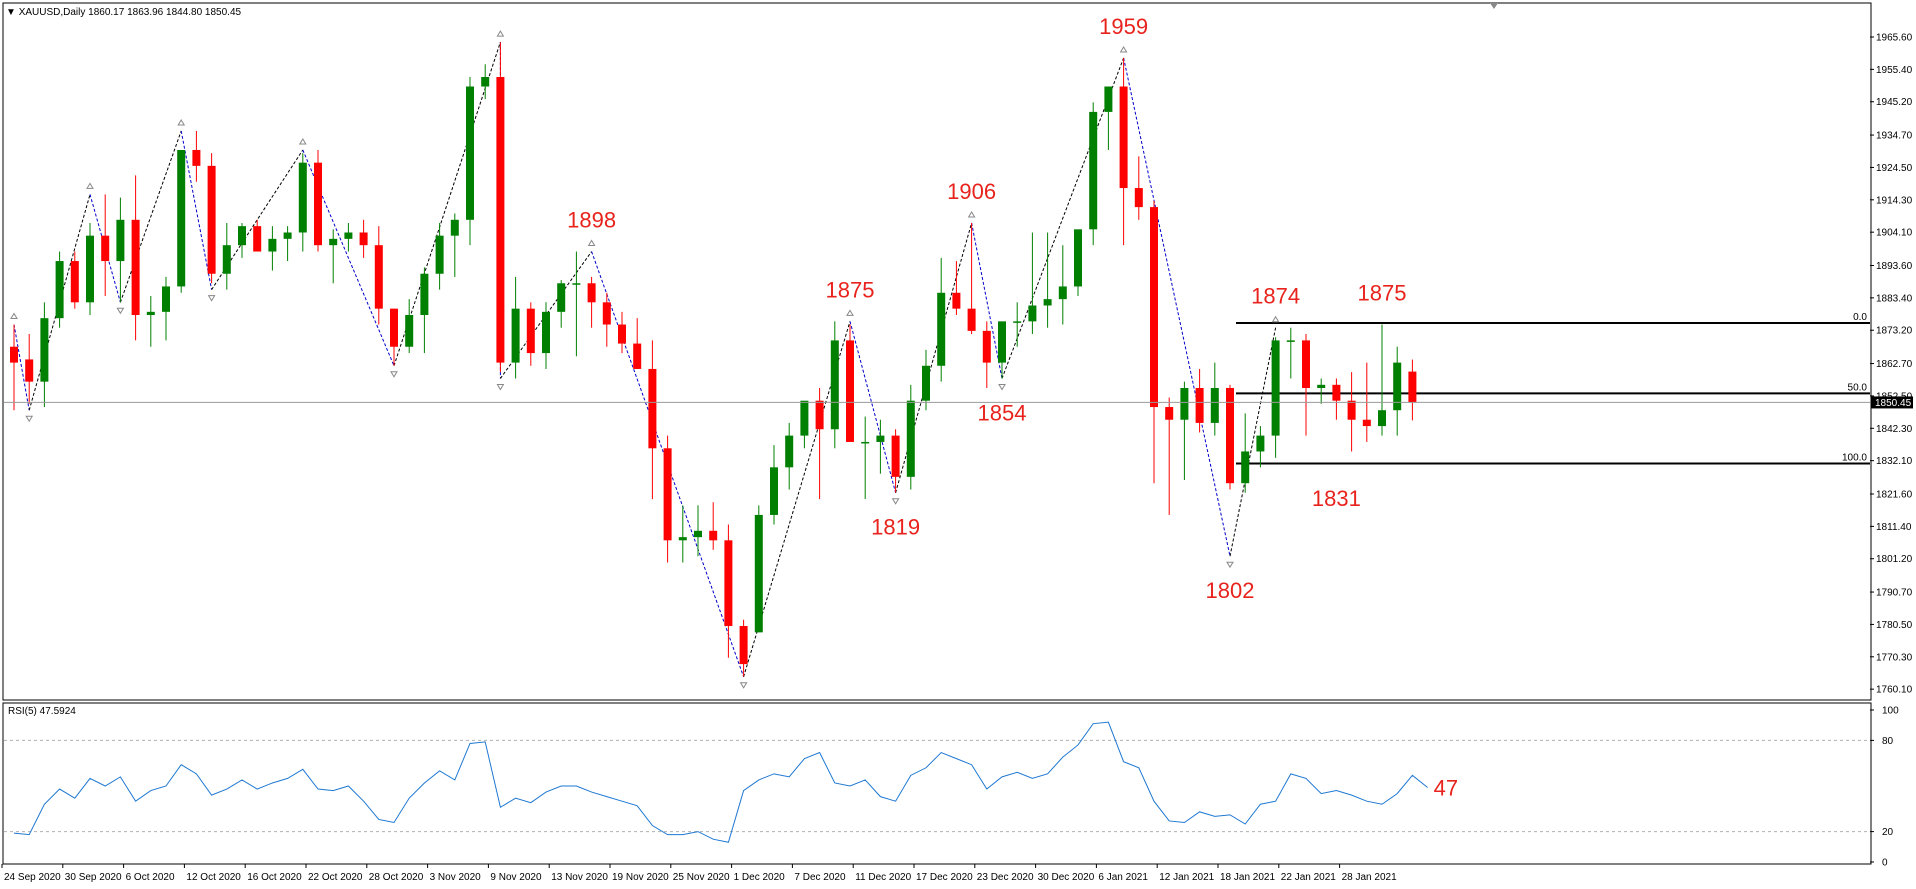 This screenshot has height=889, width=1916. Describe the element at coordinates (1247, 877) in the screenshot. I see `time-tick-label: 18 Jan 2021` at that location.